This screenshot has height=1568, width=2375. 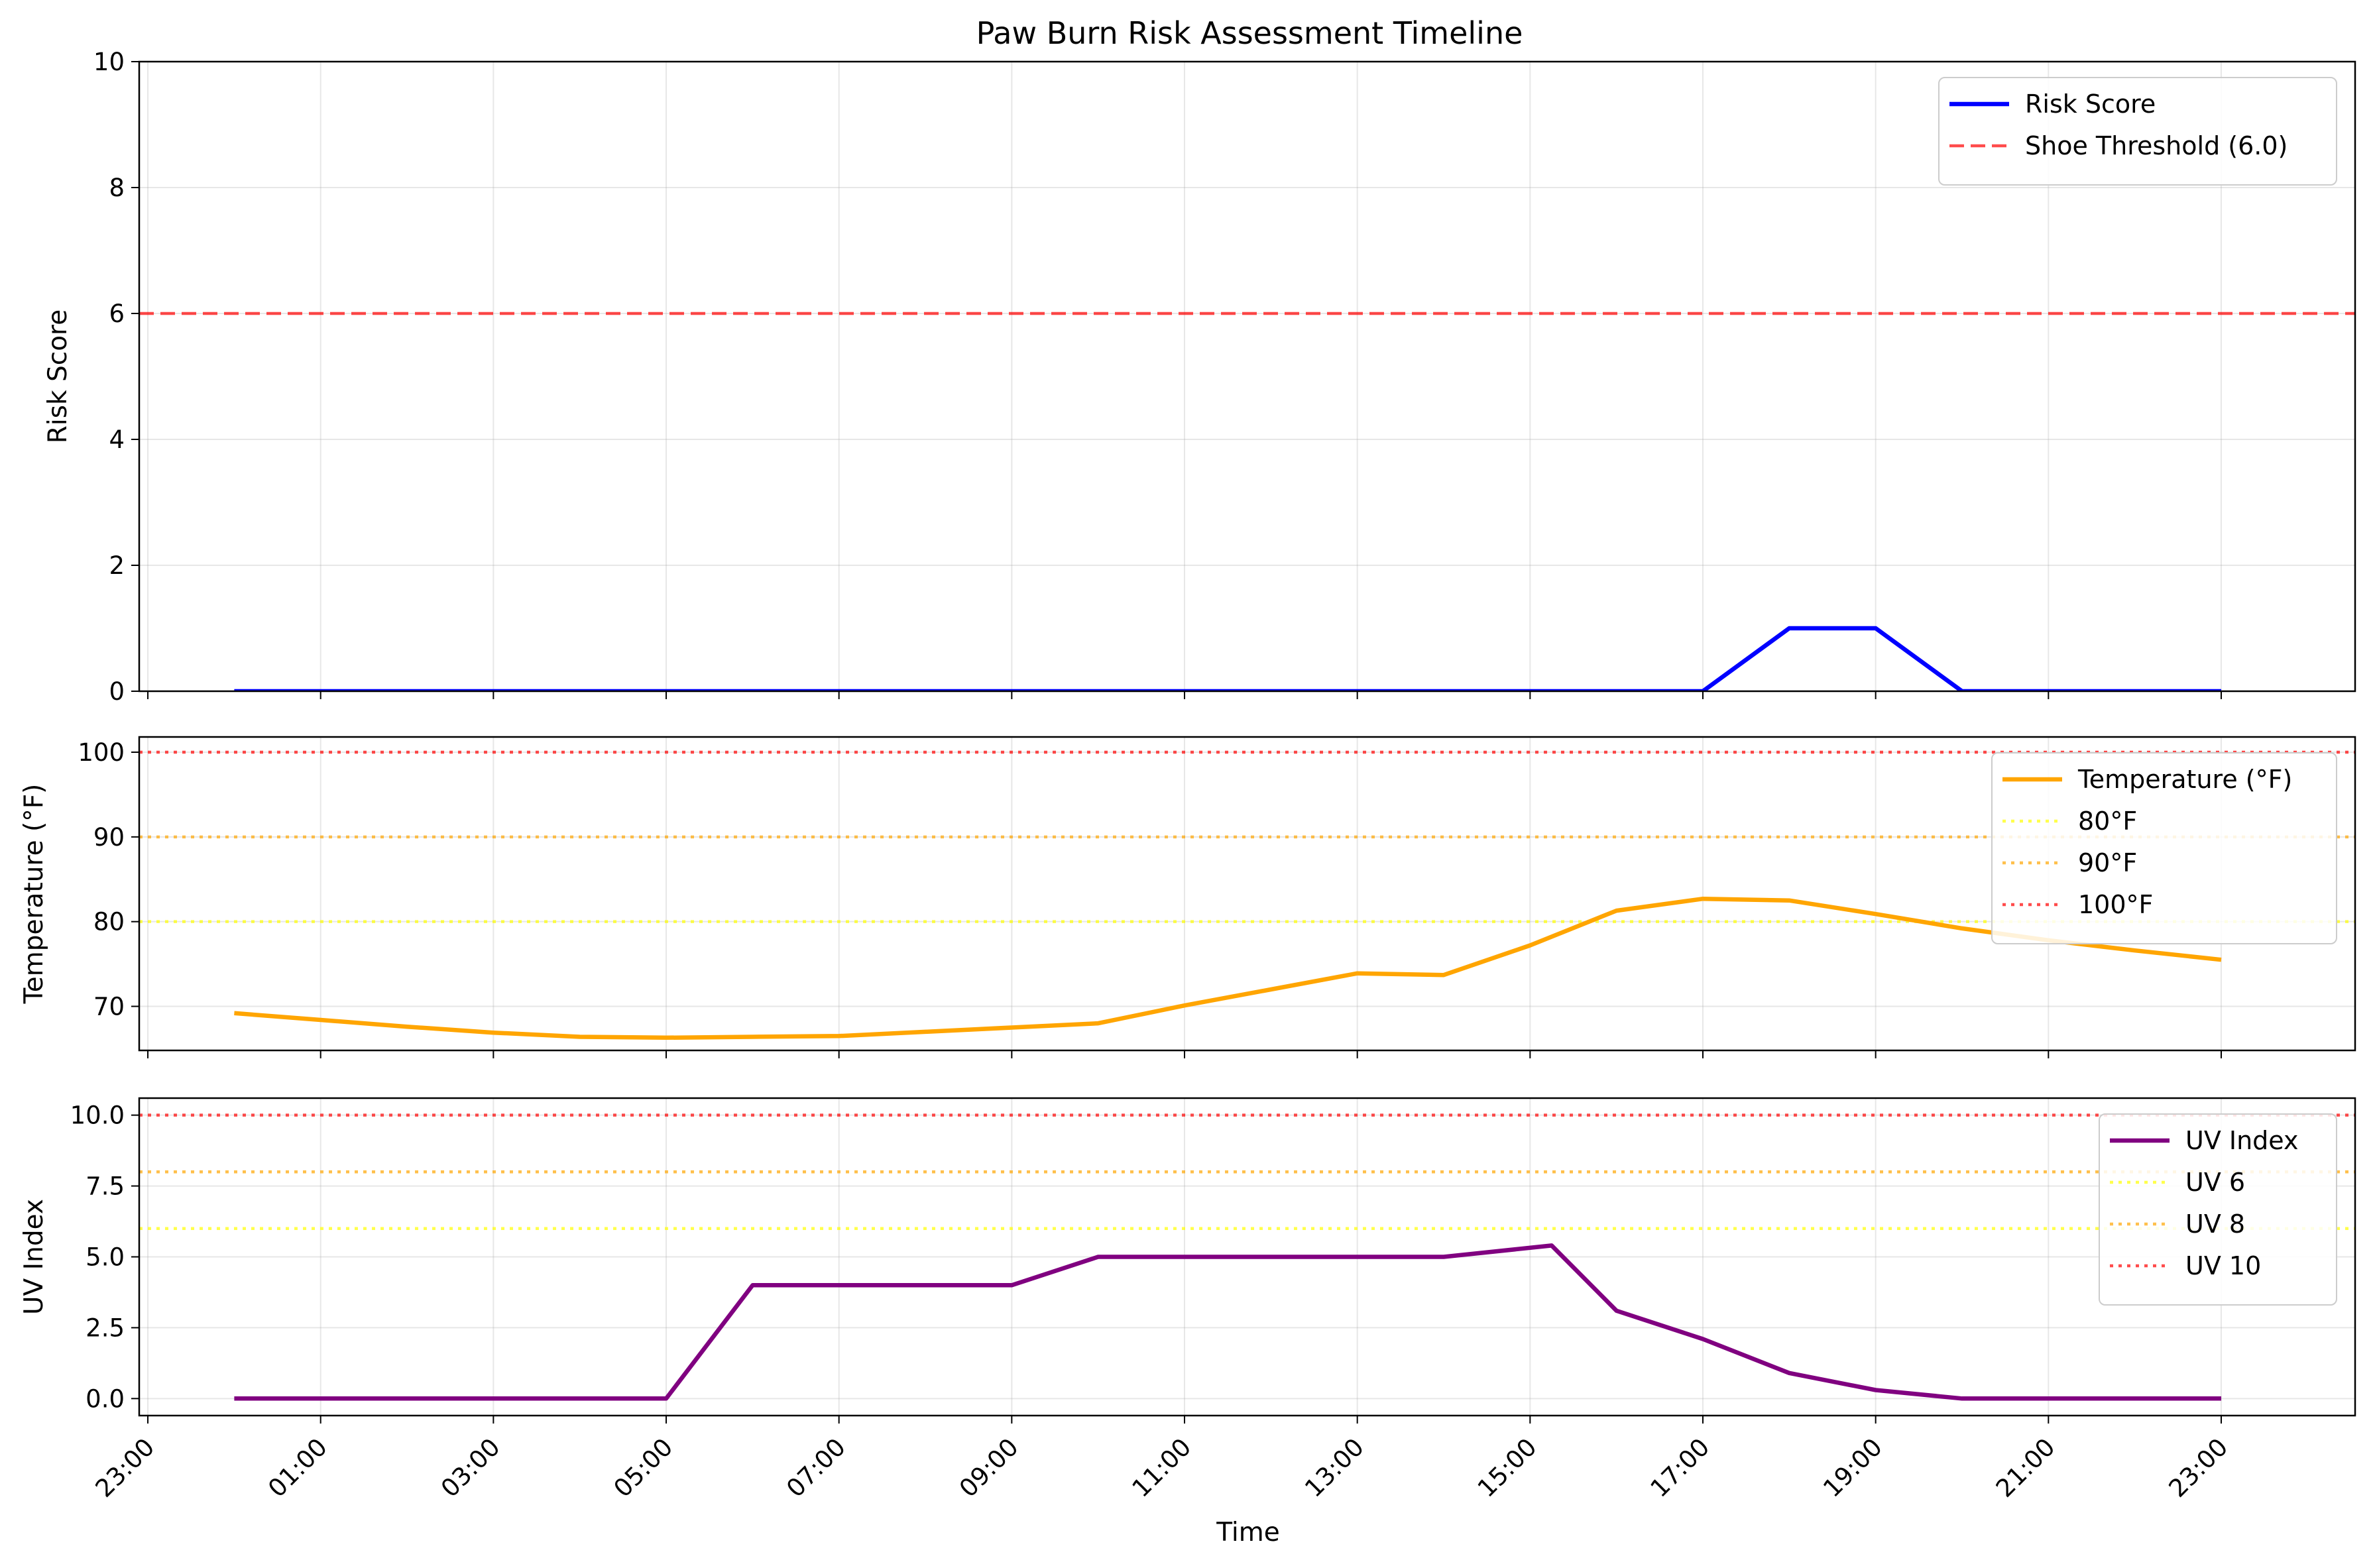 What do you see at coordinates (105, 1398) in the screenshot?
I see `y-tick-label: 0.0` at bounding box center [105, 1398].